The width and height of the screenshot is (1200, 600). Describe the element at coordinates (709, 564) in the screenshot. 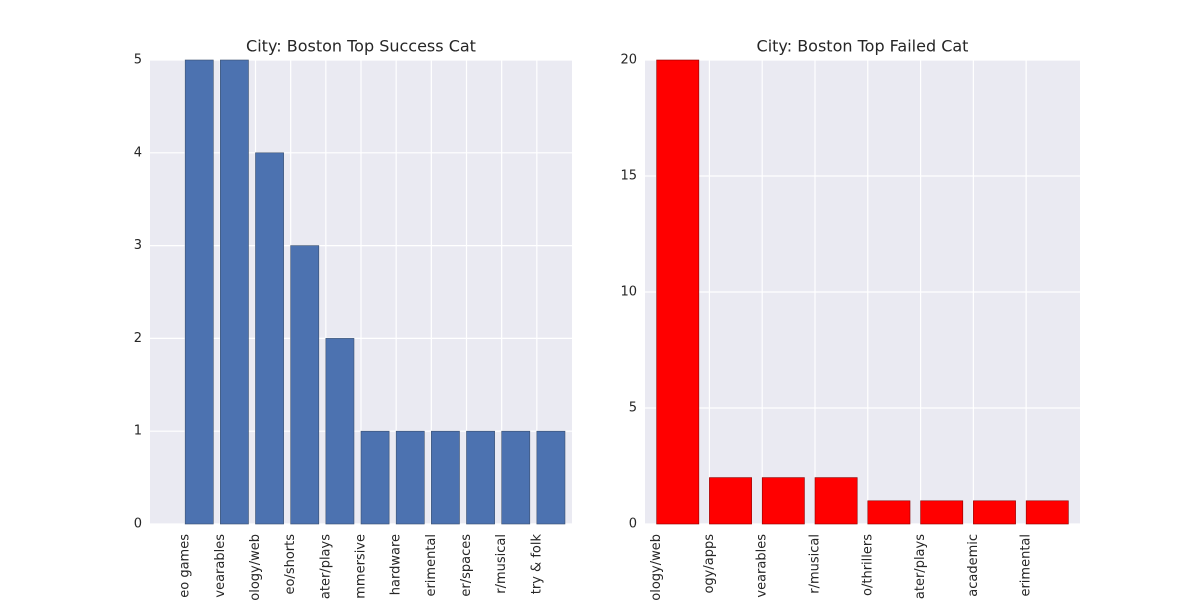

I see `x-tick-label: ogy/apps` at that location.